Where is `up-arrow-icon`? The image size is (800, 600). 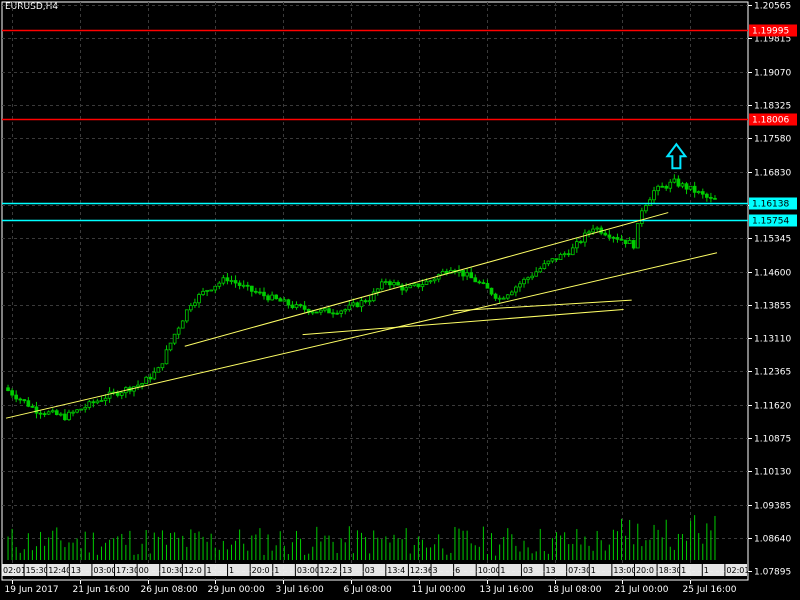
up-arrow-icon is located at coordinates (676, 156).